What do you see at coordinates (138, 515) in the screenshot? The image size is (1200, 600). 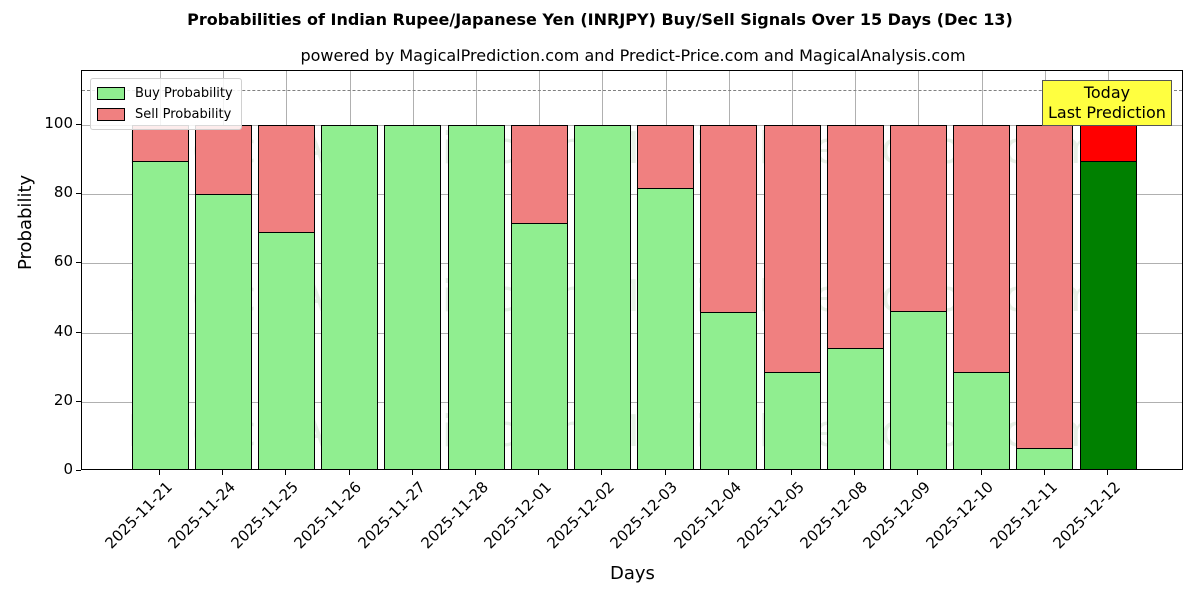 I see `x-tick-label: 2025-11-21` at bounding box center [138, 515].